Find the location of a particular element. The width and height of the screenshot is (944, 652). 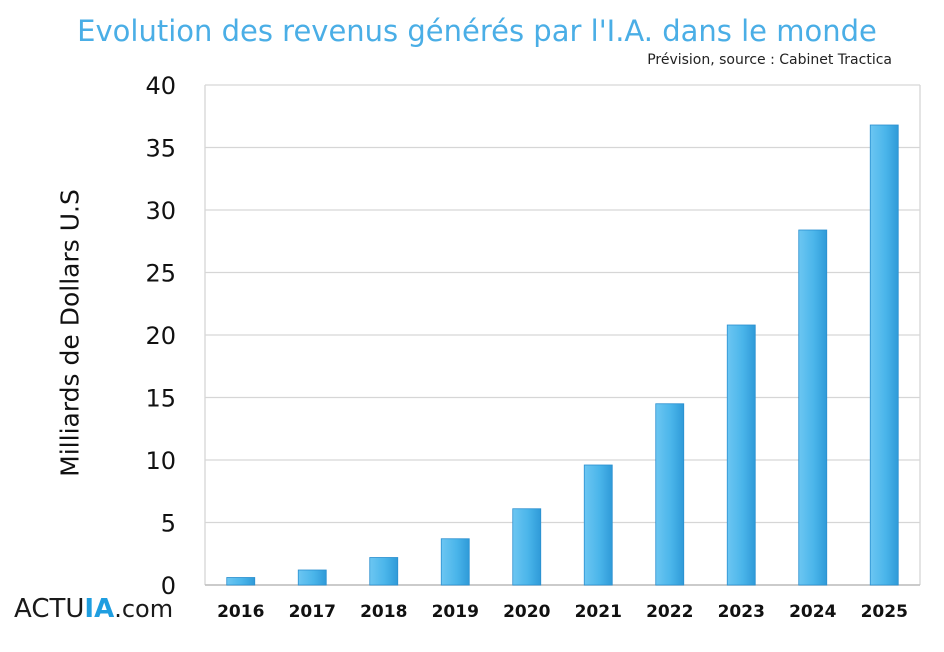

x-tick-labels: 2016 2017 2018 2019 2020 2021 2022 2023 2024 2025 is located at coordinates (562, 612).